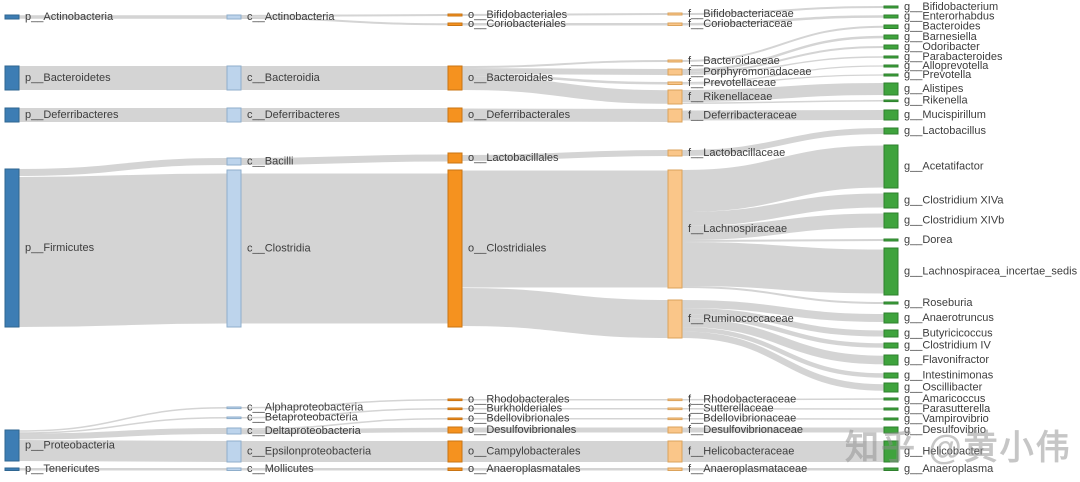 The height and width of the screenshot is (482, 1080). I want to click on link-fPorphy-gParabact, so click(783, 65).